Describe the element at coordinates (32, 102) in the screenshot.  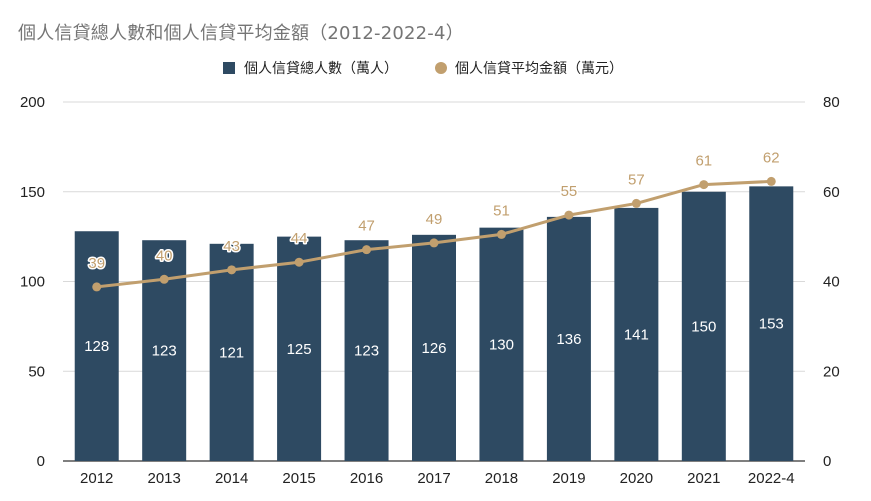
I see `y-left-tick-label: 200` at that location.